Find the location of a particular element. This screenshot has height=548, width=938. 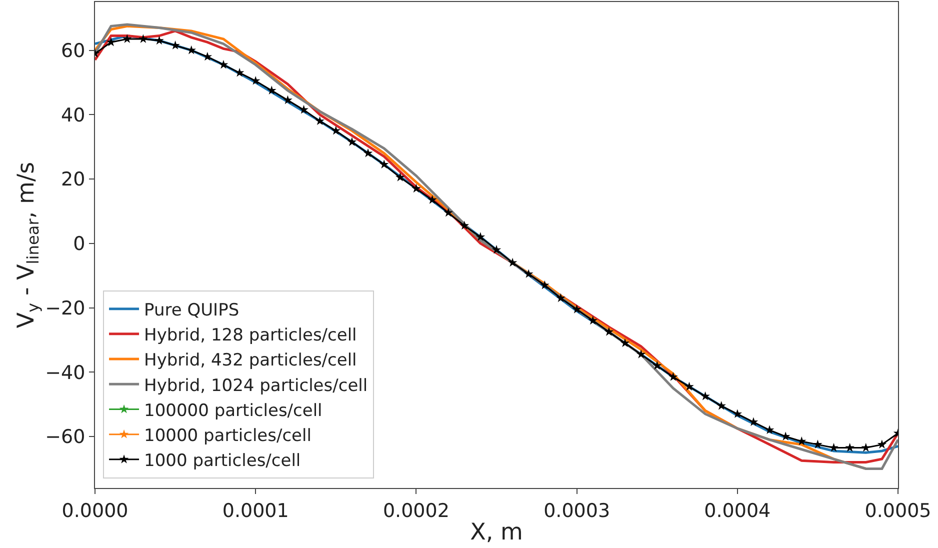

x-tick-label: 0.0005 is located at coordinates (898, 511).